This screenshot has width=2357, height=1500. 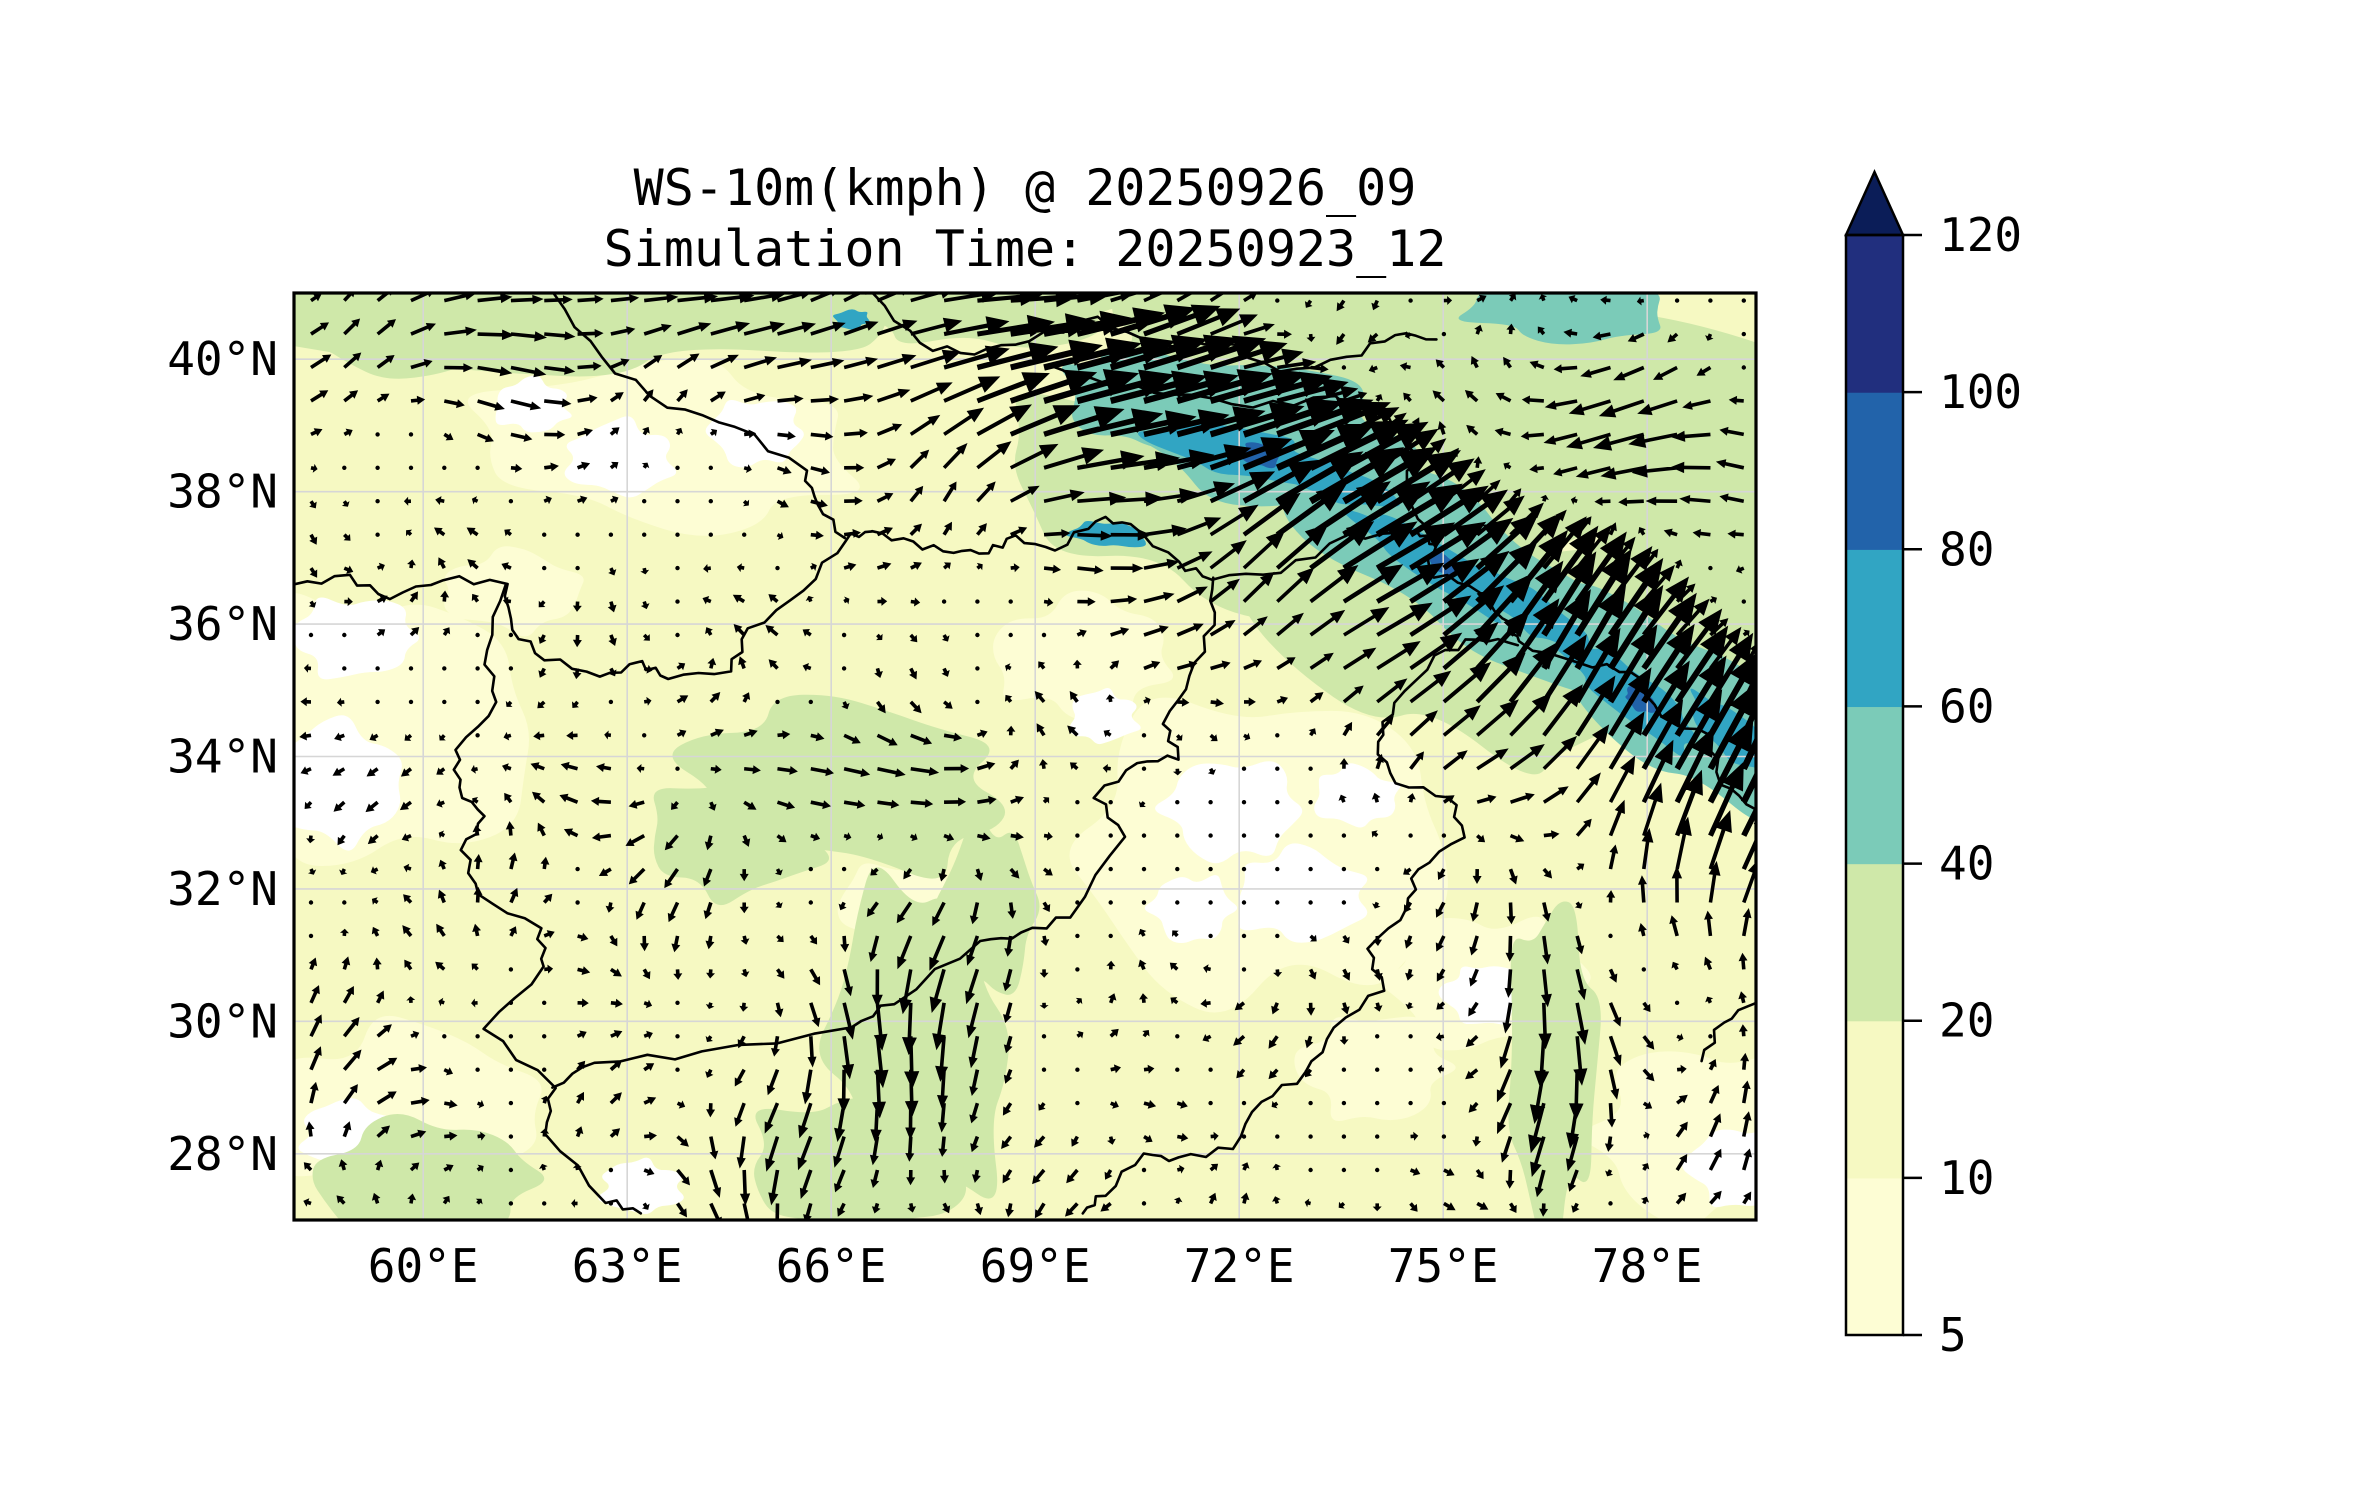 What do you see at coordinates (1874, 202) in the screenshot?
I see `colorbar-extend-arrow` at bounding box center [1874, 202].